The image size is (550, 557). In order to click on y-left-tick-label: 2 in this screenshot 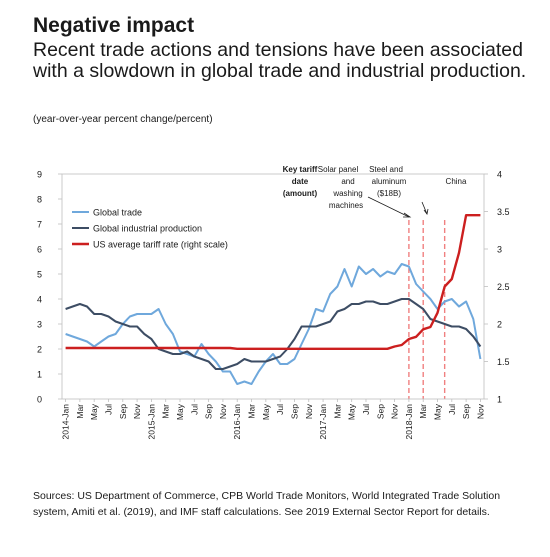, I will do `click(39, 350)`.